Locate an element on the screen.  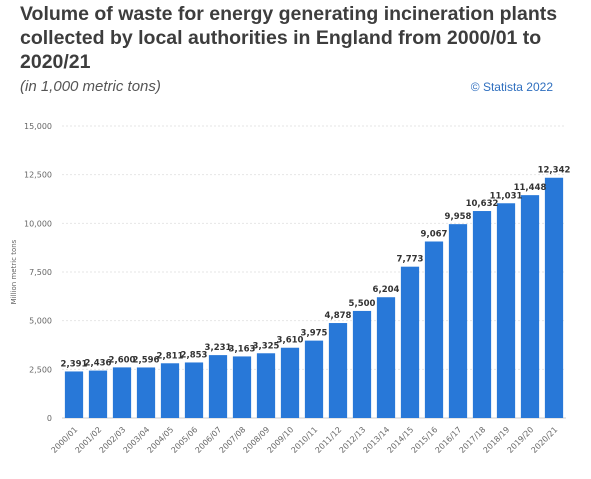
data-label: 3,610 is located at coordinates (290, 341).